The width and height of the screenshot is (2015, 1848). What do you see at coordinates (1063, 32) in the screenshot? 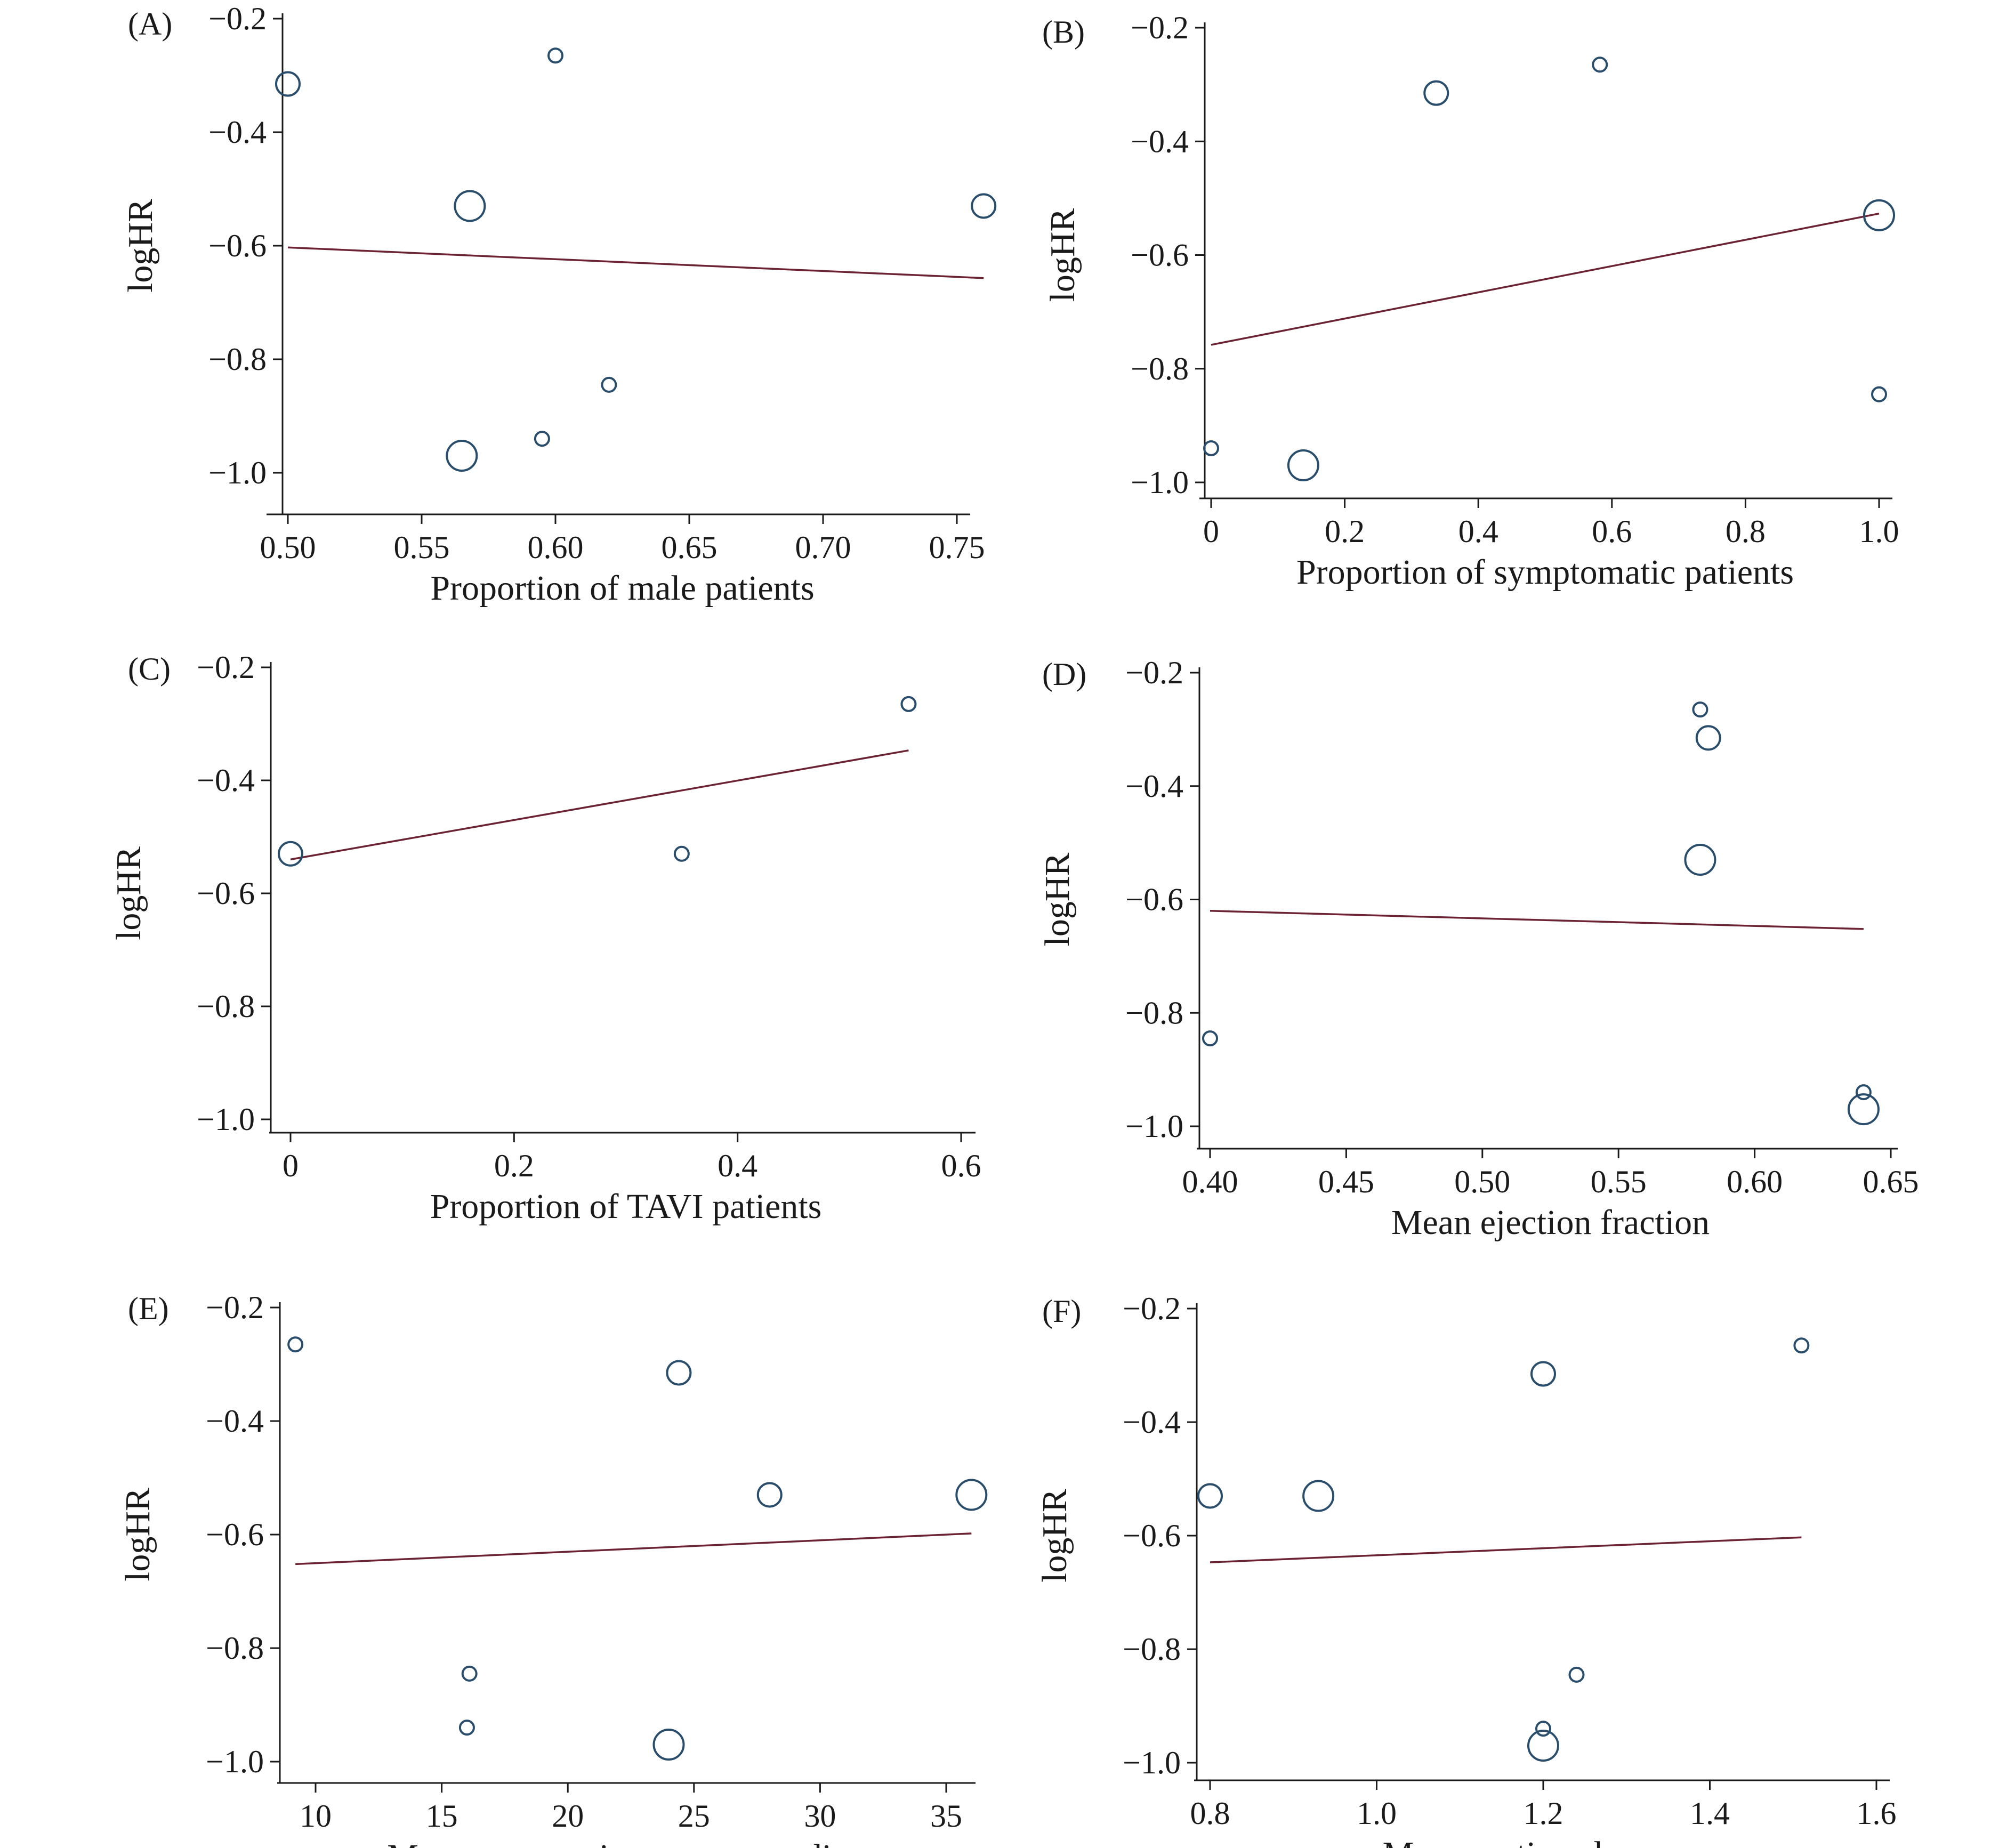
I see `panel-label: (B)` at bounding box center [1063, 32].